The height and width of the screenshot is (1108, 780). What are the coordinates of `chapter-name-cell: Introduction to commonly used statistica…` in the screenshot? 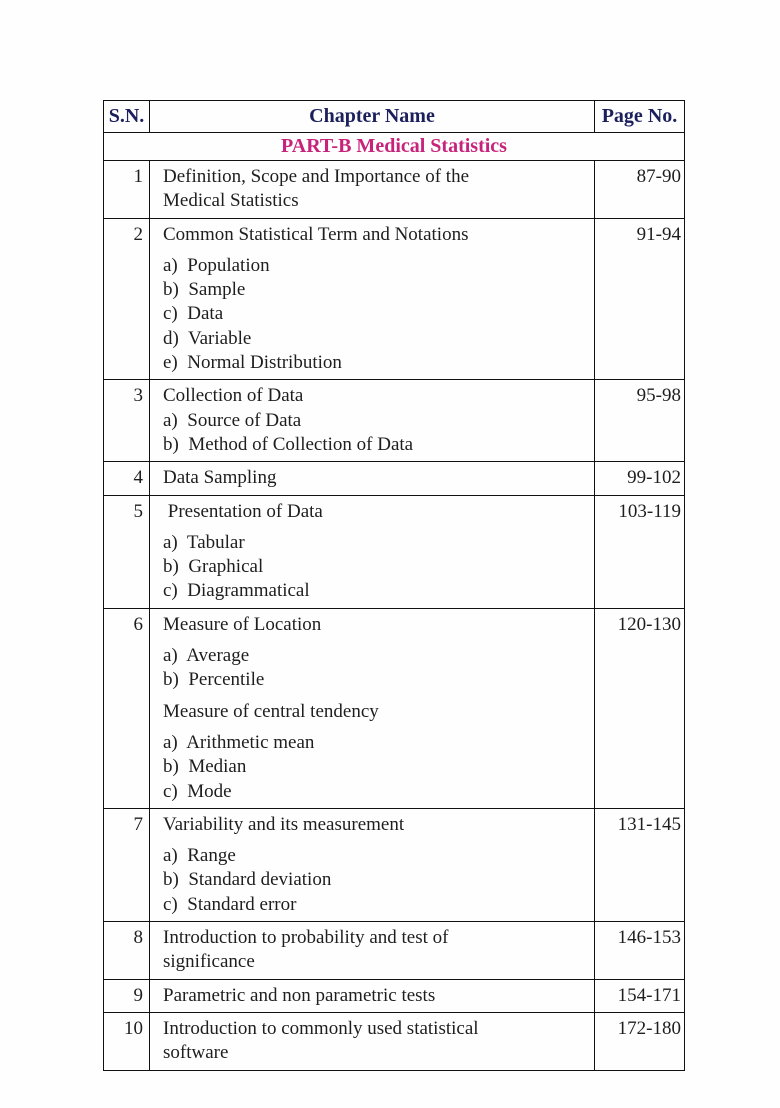 It's located at (372, 1041).